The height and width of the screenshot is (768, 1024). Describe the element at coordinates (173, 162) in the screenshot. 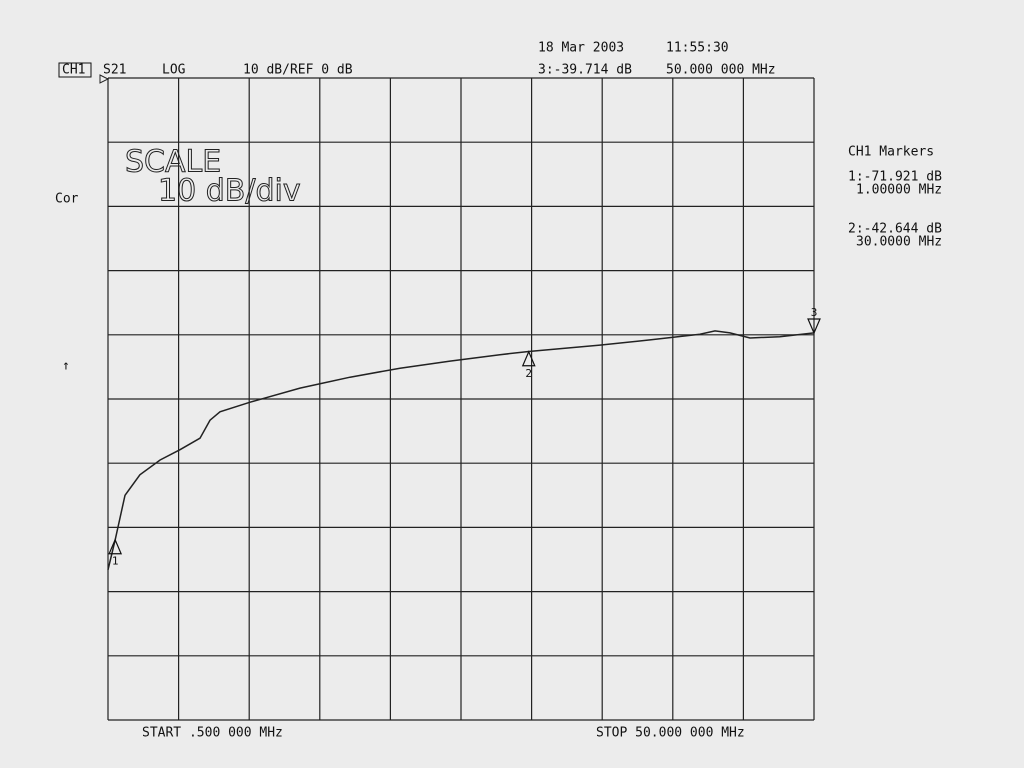

I see `scale-title: SCALE` at that location.